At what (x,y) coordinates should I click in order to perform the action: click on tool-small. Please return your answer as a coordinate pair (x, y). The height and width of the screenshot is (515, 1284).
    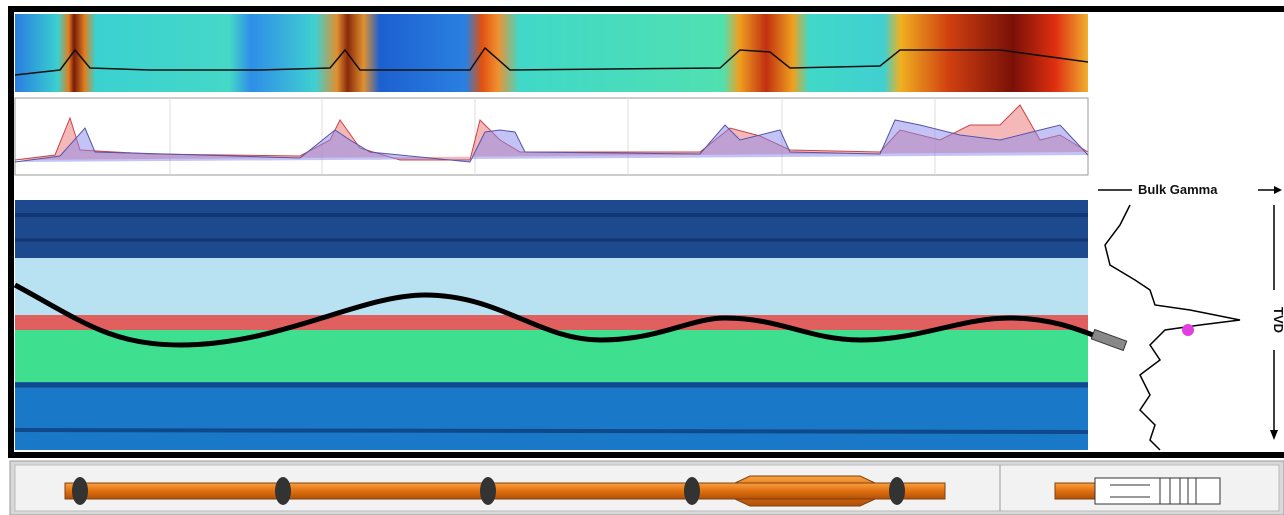
    Looking at the image, I should click on (1075, 491).